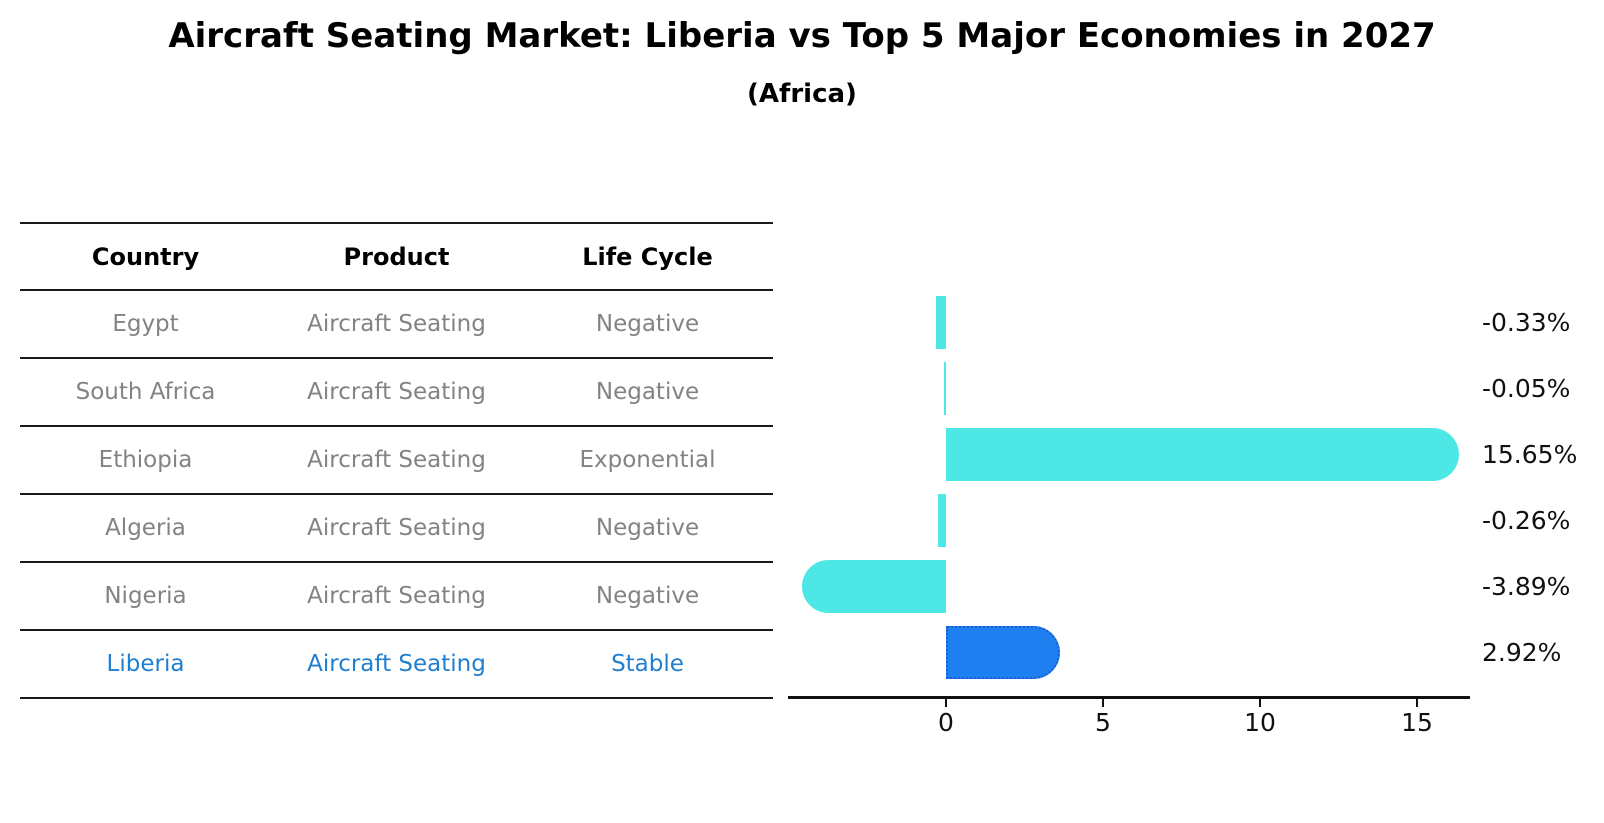  Describe the element at coordinates (1260, 722) in the screenshot. I see `x-tick-label: 10` at that location.